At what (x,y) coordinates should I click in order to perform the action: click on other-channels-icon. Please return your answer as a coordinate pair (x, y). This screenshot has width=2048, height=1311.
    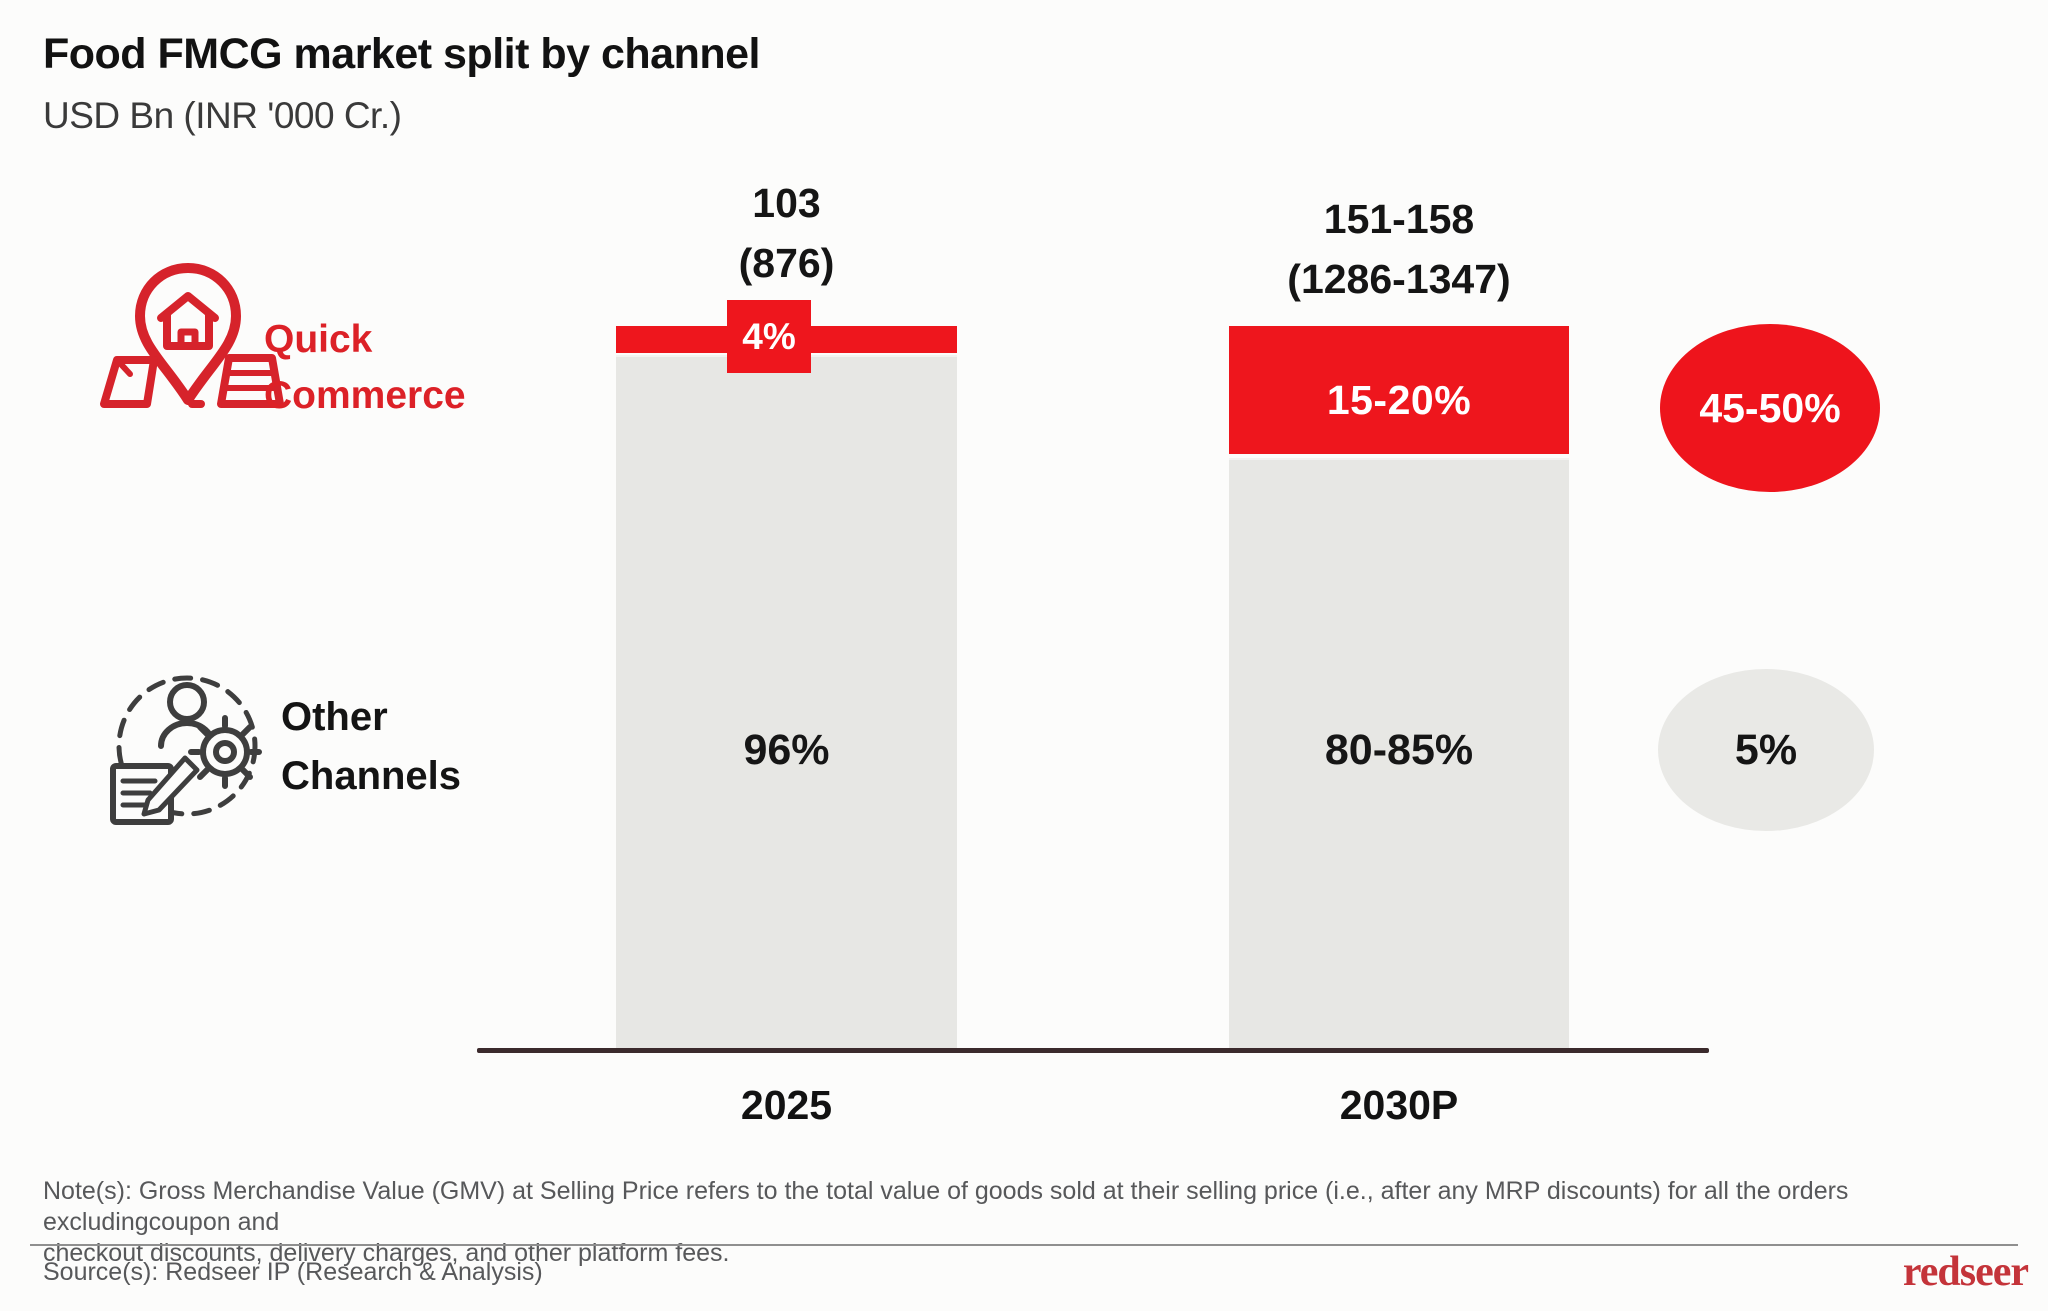
    Looking at the image, I should click on (185, 746).